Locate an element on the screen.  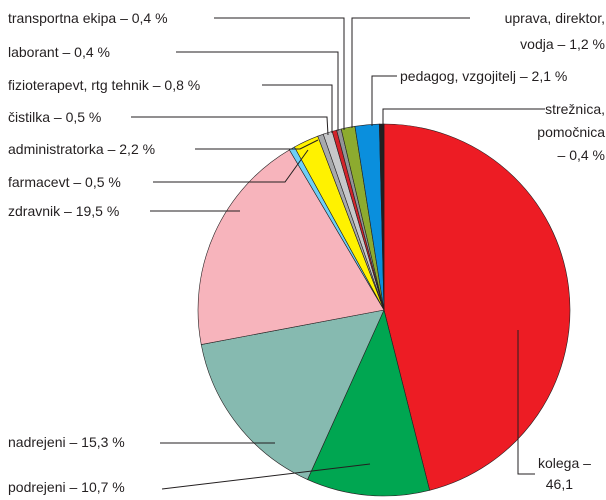
slice-label: fizioterapevt, rtg tehnik – 0,8 % is located at coordinates (104, 85).